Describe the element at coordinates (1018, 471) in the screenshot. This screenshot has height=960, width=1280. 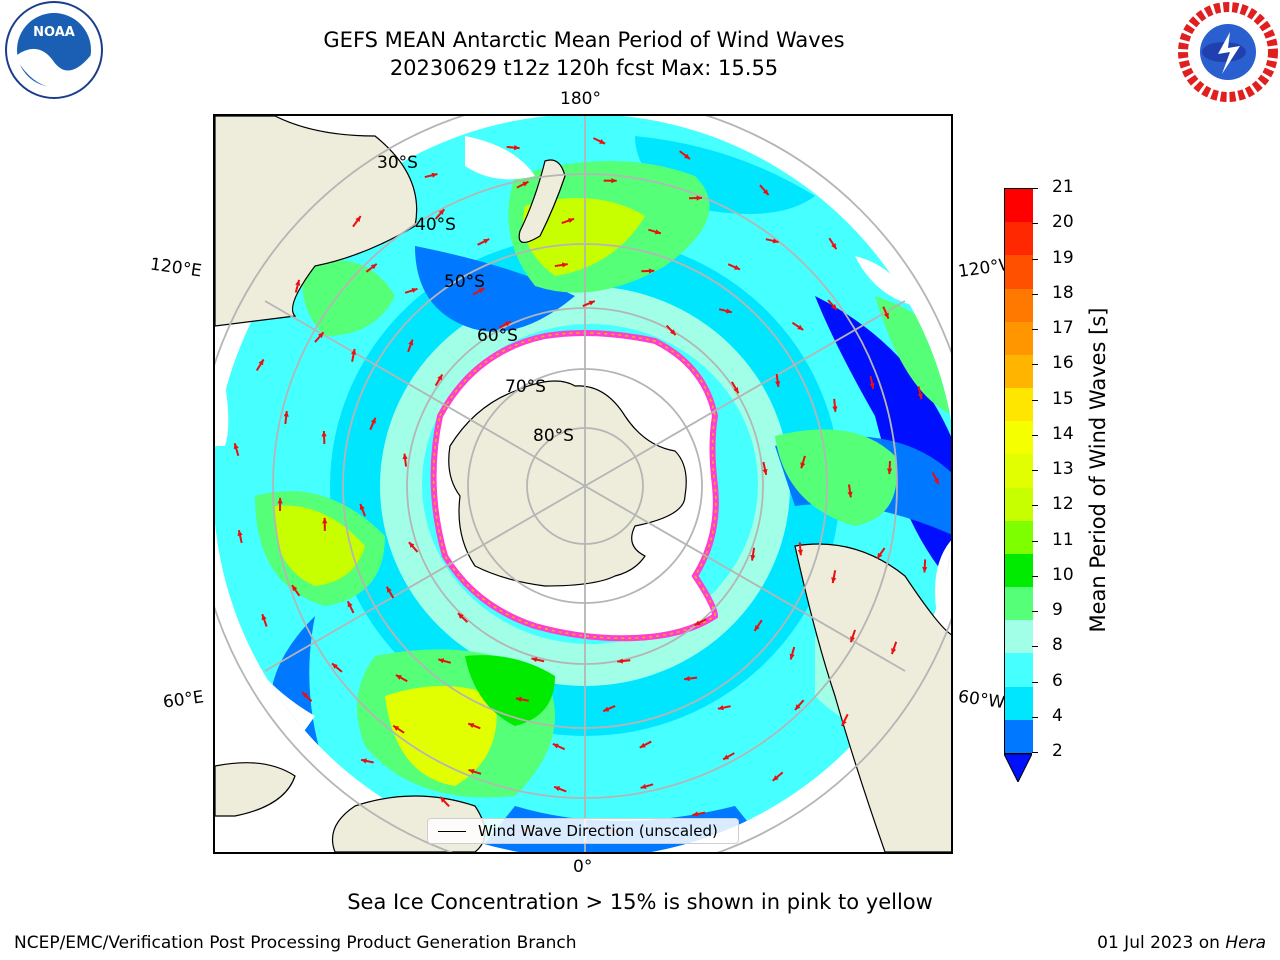
I see `colorbar-segments` at that location.